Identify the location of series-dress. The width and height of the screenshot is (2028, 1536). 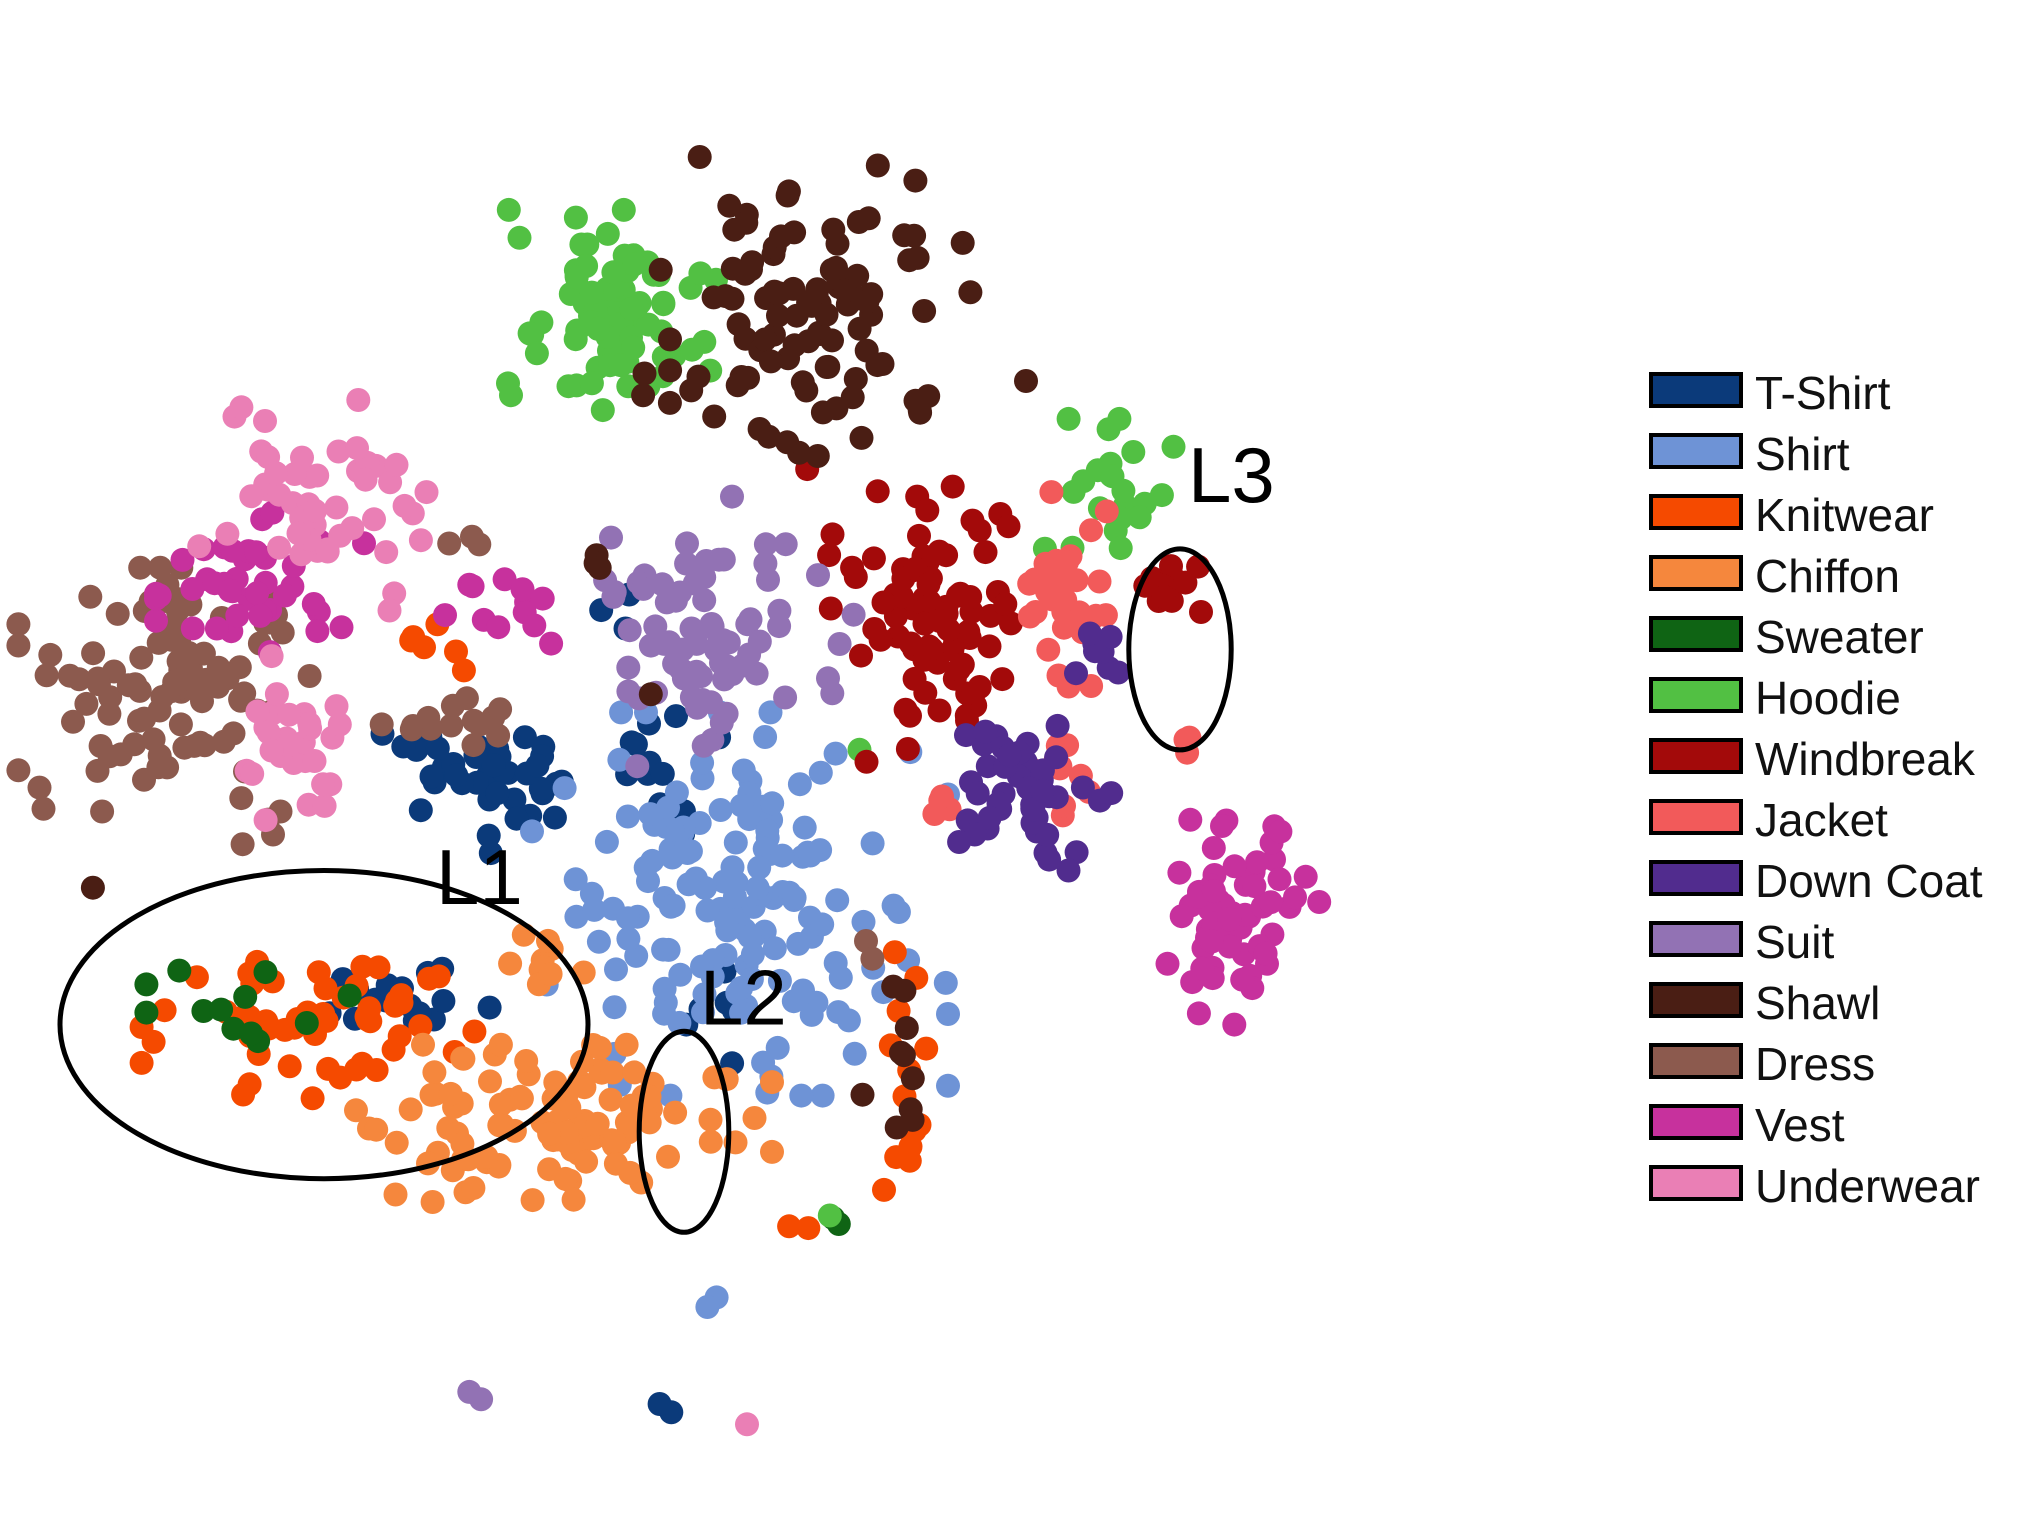
(445, 747).